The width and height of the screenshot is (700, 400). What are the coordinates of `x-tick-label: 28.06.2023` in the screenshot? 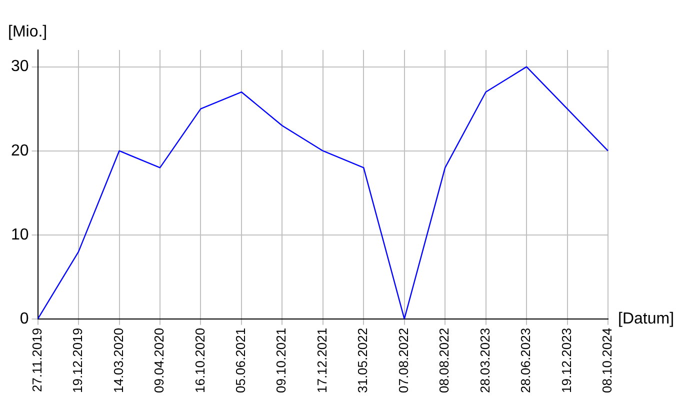 It's located at (526, 361).